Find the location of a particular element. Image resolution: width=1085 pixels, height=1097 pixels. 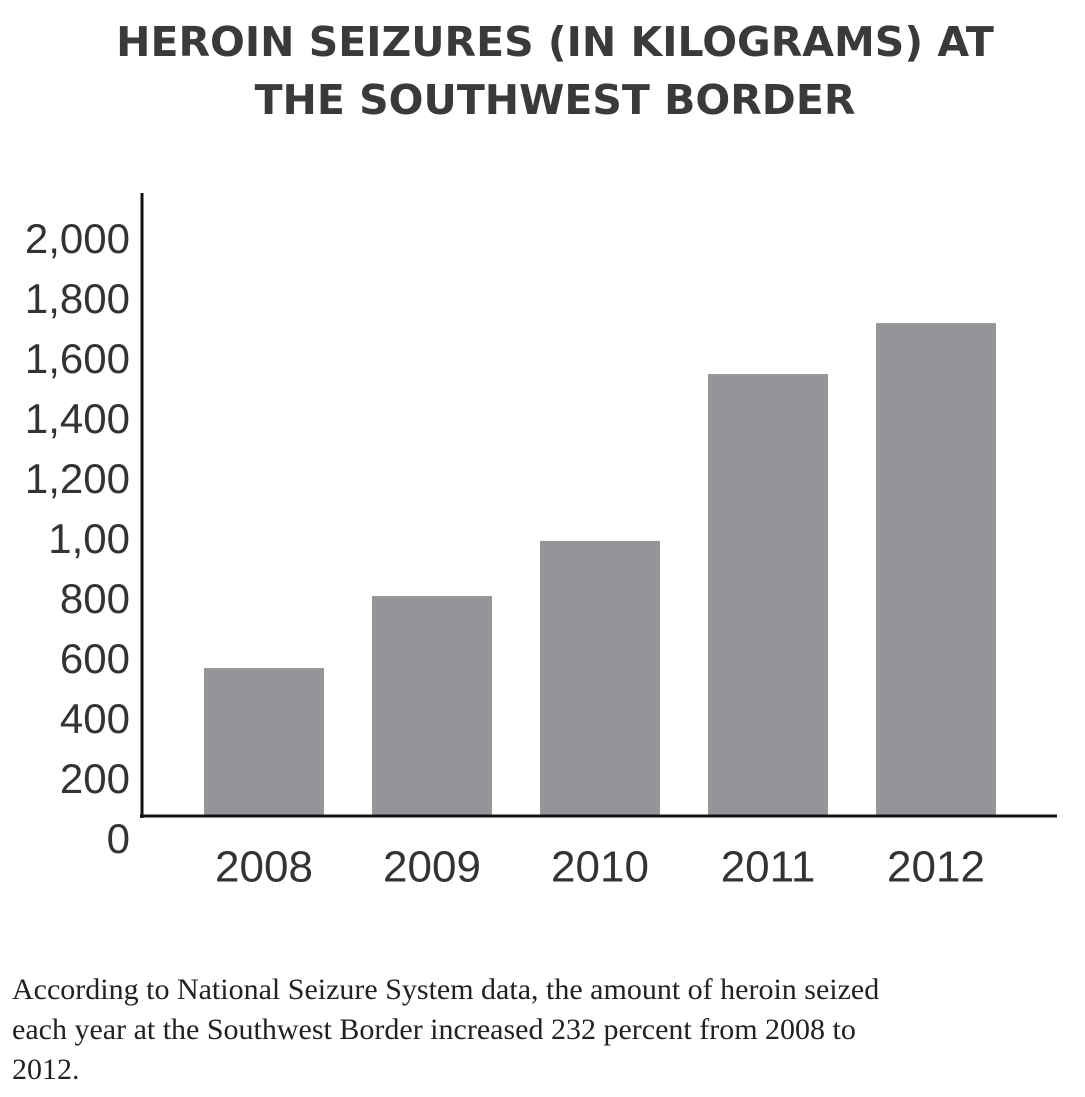

y-tick-label: 800 is located at coordinates (95, 598).